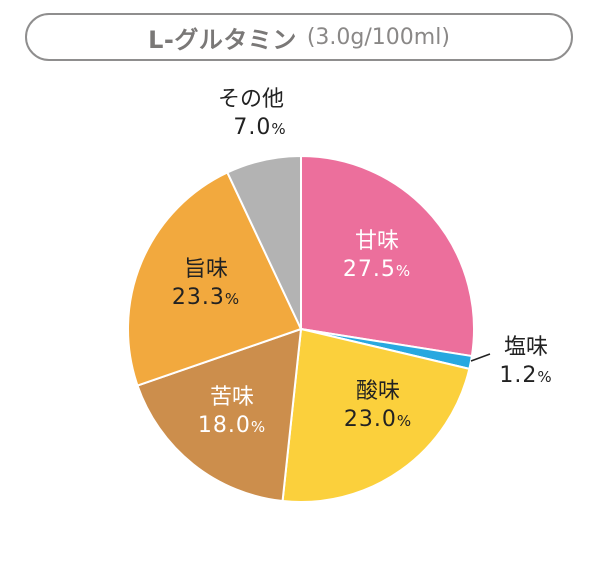 The image size is (600, 563). I want to click on label-sanmi-unit: %, so click(404, 421).